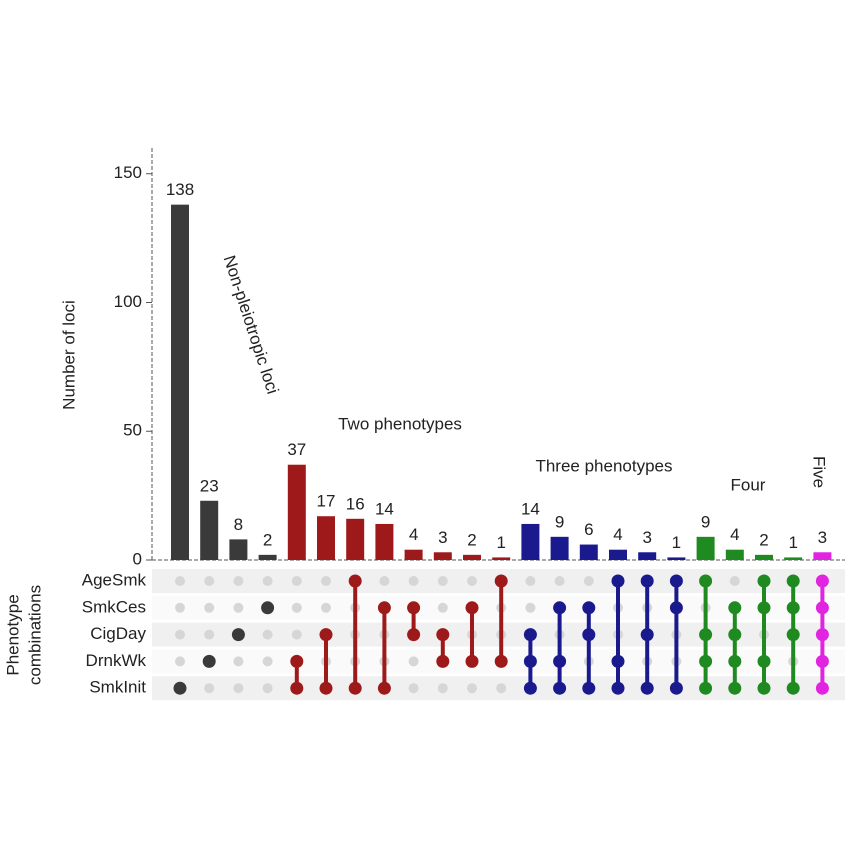  What do you see at coordinates (400, 423) in the screenshot?
I see `group-annotation: Two phenotypes` at bounding box center [400, 423].